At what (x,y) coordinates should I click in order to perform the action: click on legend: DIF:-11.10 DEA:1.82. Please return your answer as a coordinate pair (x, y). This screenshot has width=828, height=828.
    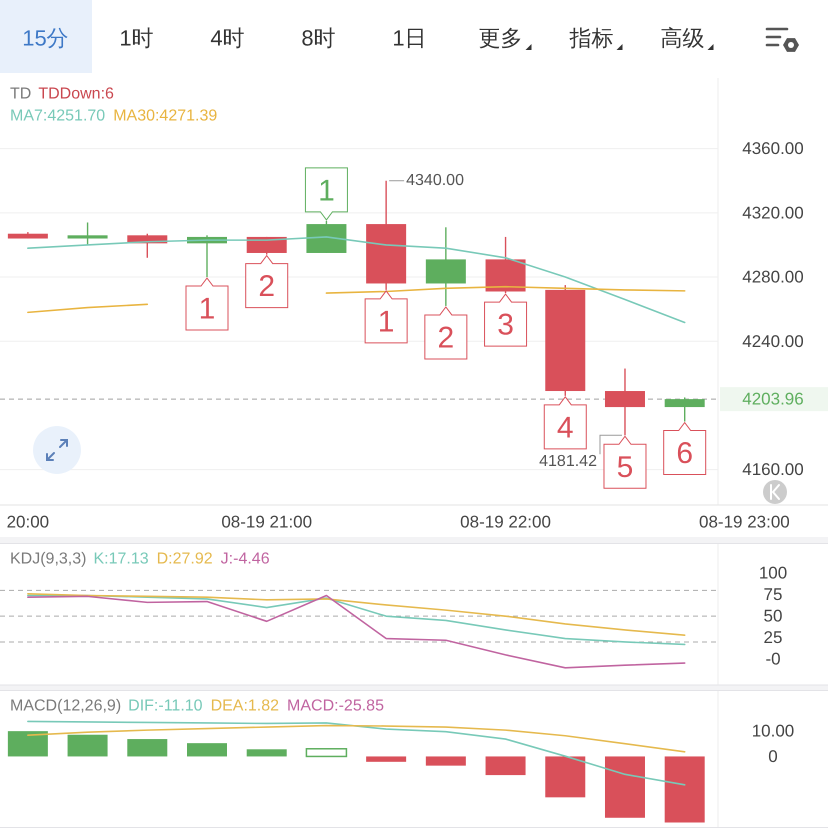
    Looking at the image, I should click on (204, 706).